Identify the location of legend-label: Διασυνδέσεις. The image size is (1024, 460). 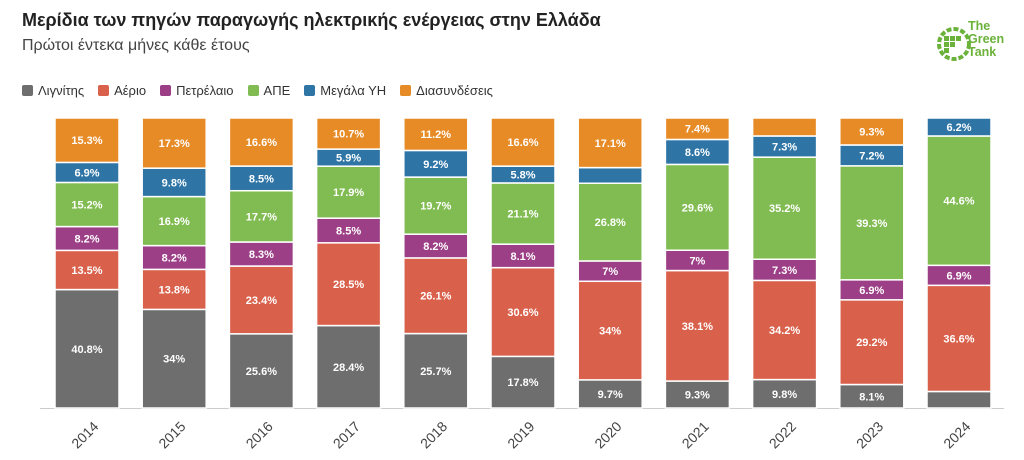
(454, 90).